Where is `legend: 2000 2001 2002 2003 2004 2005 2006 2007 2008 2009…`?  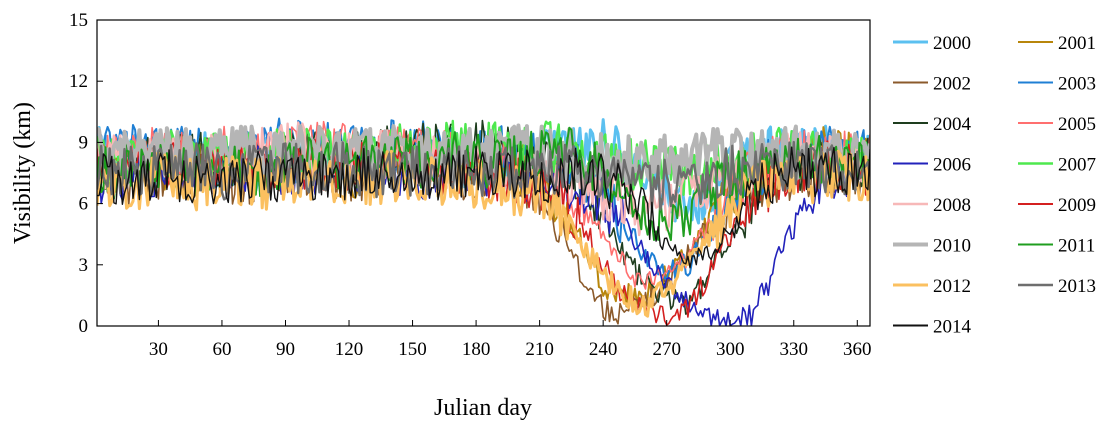
legend: 2000 2001 2002 2003 2004 2005 2006 2007 2008 2009… is located at coordinates (994, 185).